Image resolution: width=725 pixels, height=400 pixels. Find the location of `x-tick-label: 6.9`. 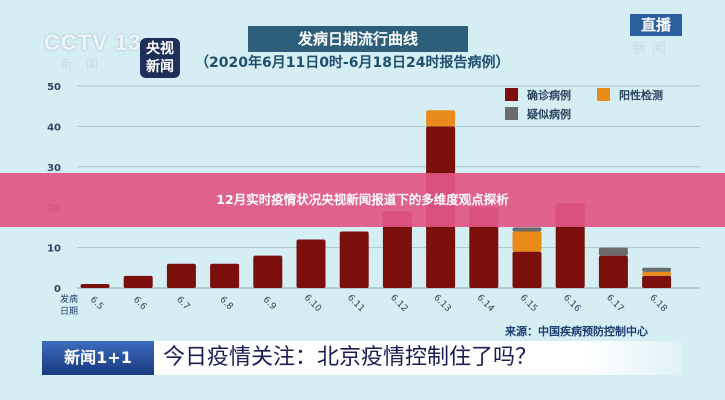

x-tick-label: 6.9 is located at coordinates (269, 303).